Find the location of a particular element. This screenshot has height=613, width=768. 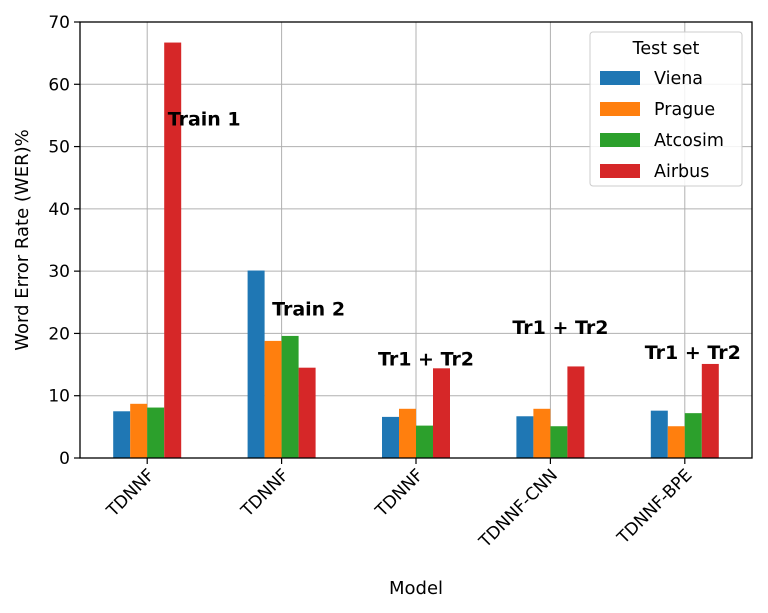

annotation-label: Train 2 is located at coordinates (308, 310).